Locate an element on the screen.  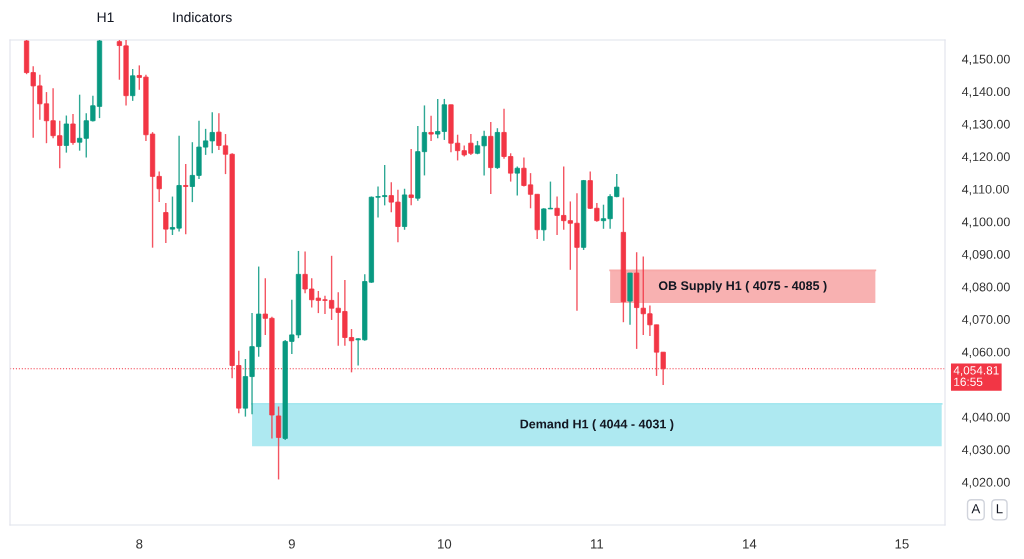
y-tick-label: 4,110.00 is located at coordinates (985, 190).